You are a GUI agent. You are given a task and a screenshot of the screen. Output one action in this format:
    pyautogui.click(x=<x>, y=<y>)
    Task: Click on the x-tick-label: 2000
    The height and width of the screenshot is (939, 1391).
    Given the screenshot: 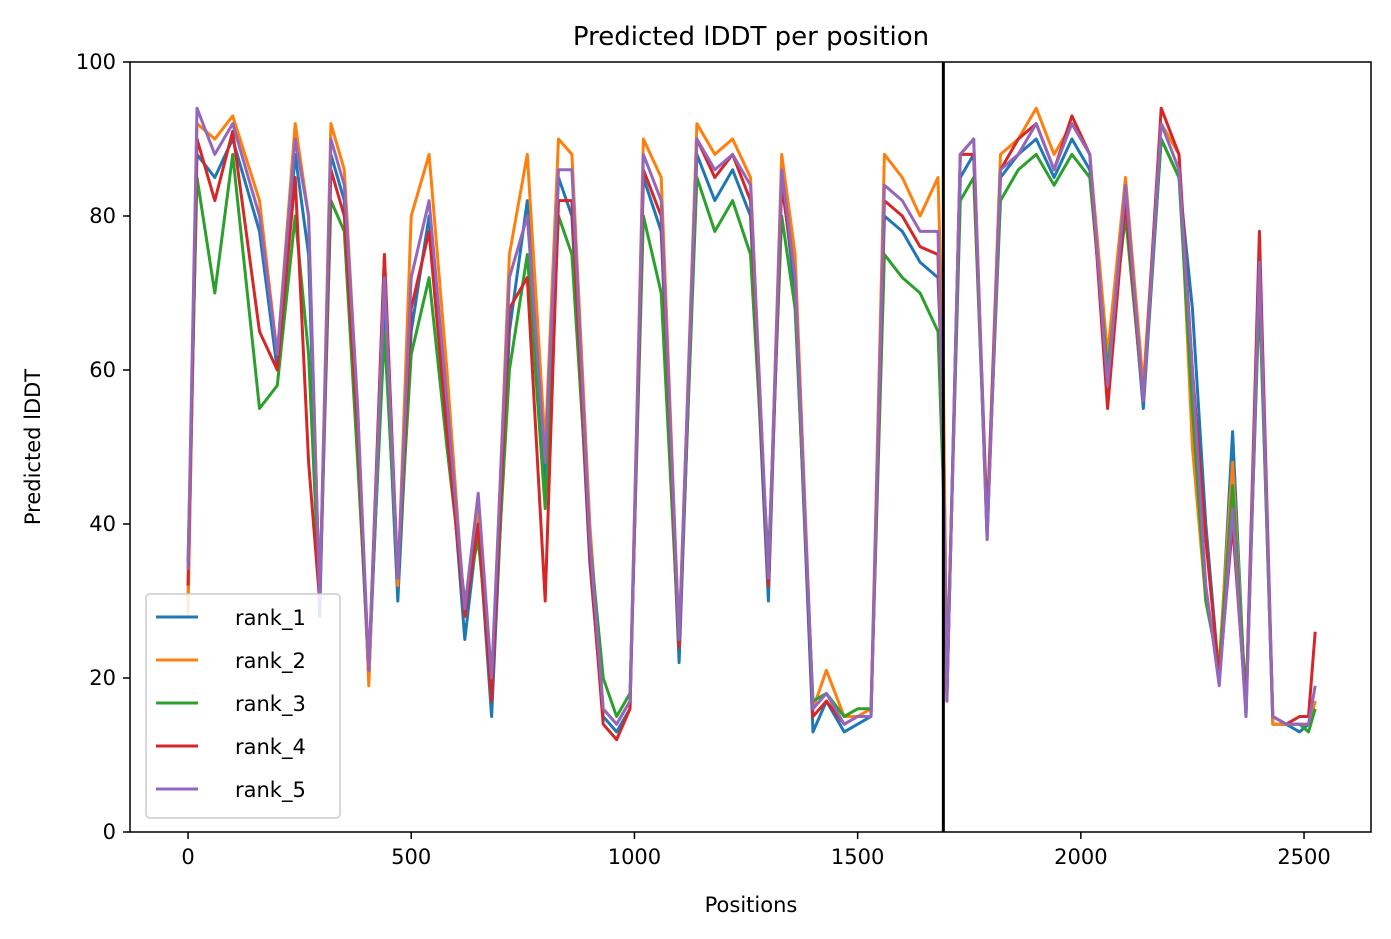 What is the action you would take?
    pyautogui.click(x=1080, y=857)
    